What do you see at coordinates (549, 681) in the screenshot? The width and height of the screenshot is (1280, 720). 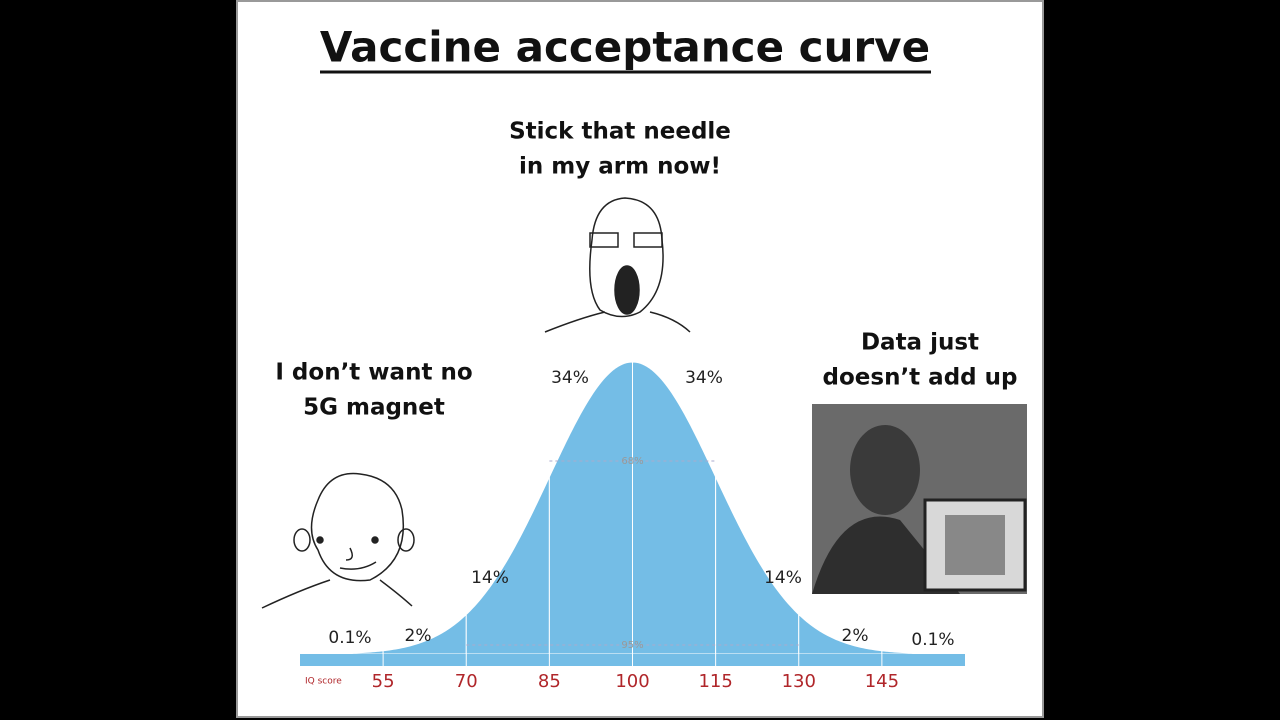 I see `x-tick-label: 85` at bounding box center [549, 681].